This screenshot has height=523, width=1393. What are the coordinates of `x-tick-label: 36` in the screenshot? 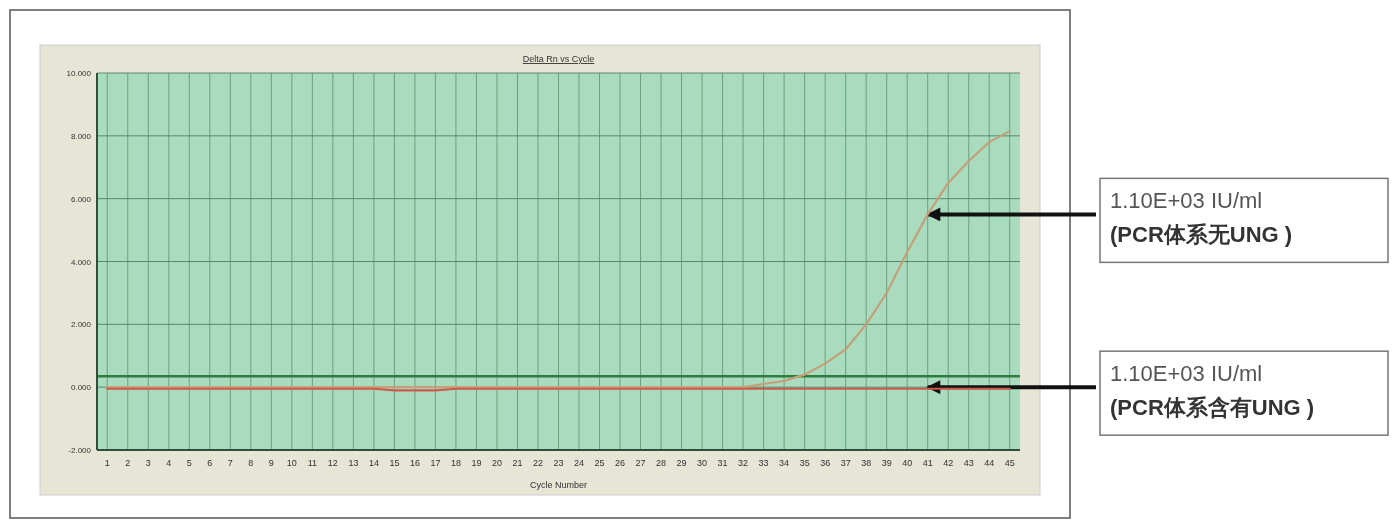 It's located at (825, 463).